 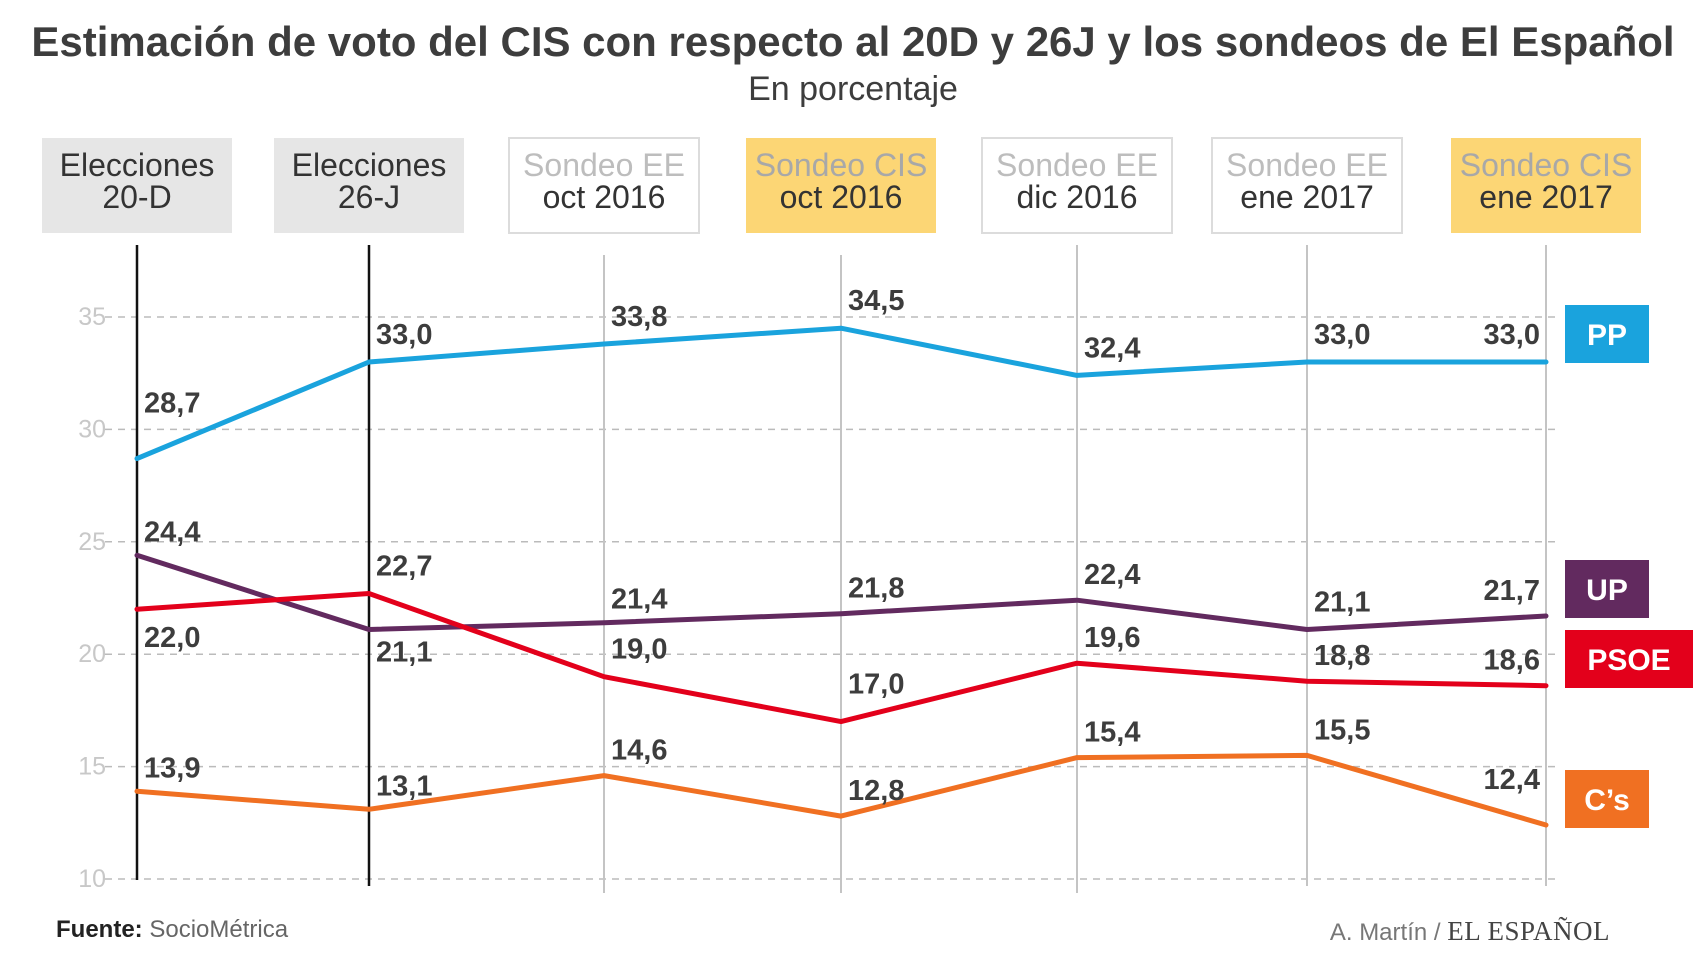 What do you see at coordinates (92, 542) in the screenshot?
I see `y-tick-label: 25` at bounding box center [92, 542].